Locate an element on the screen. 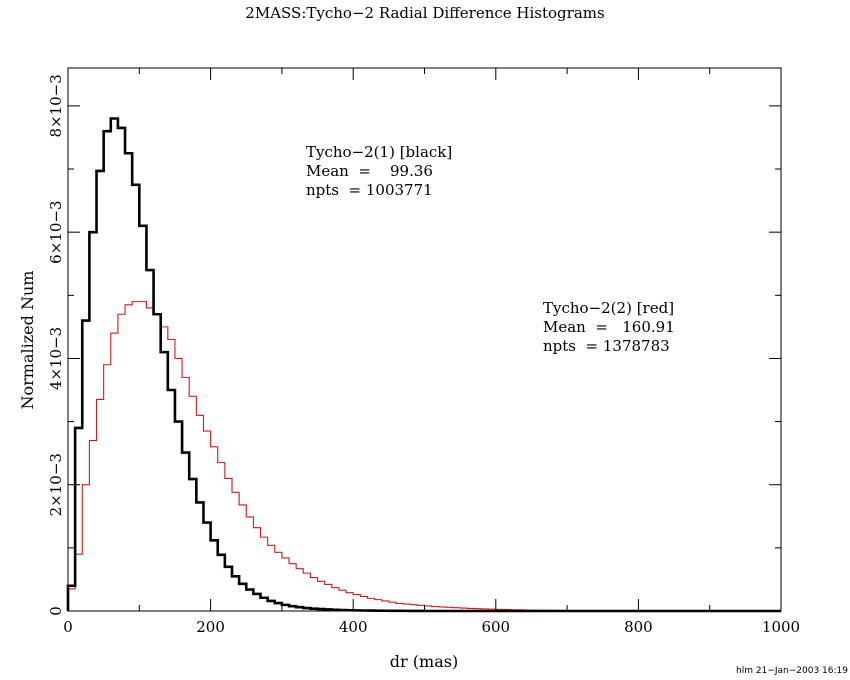 This screenshot has height=680, width=850. x-tick-label: 200 is located at coordinates (210, 627).